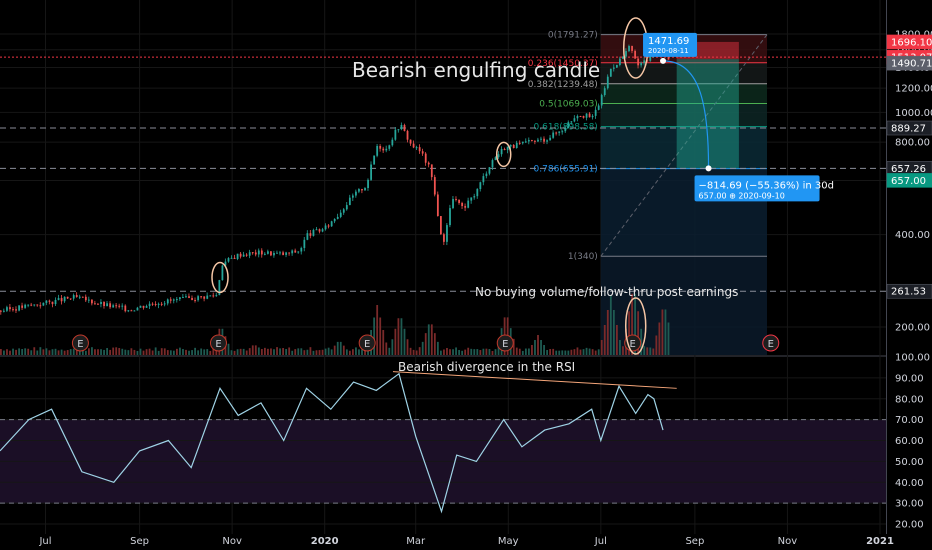 The image size is (932, 550). I want to click on price-axis-tag-label: 889.27, so click(908, 129).